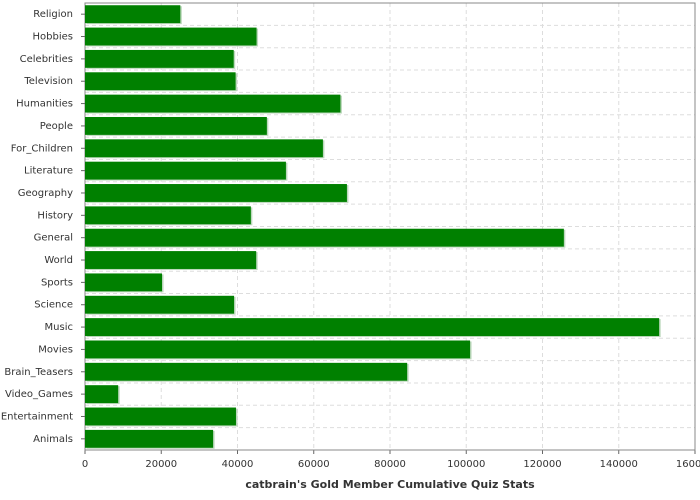 Image resolution: width=700 pixels, height=500 pixels. Describe the element at coordinates (390, 464) in the screenshot. I see `x-tick-label: 80000` at that location.